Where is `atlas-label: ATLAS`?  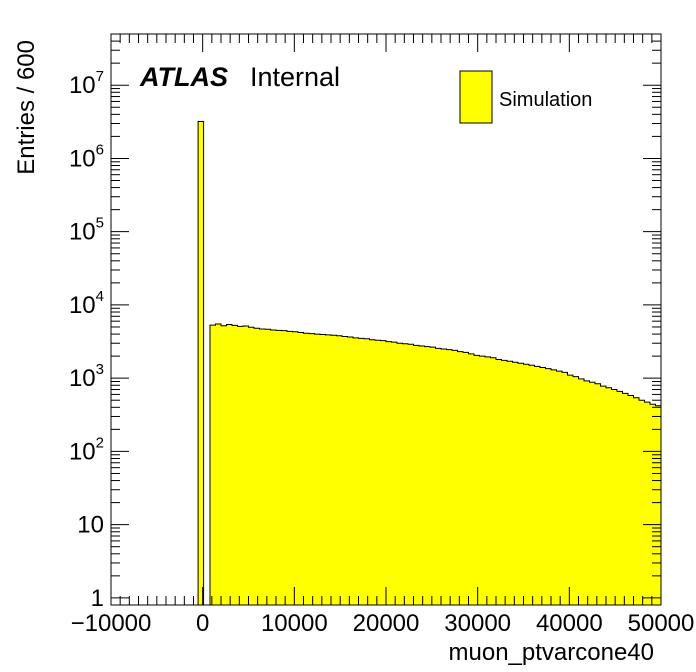 atlas-label: ATLAS is located at coordinates (183, 77).